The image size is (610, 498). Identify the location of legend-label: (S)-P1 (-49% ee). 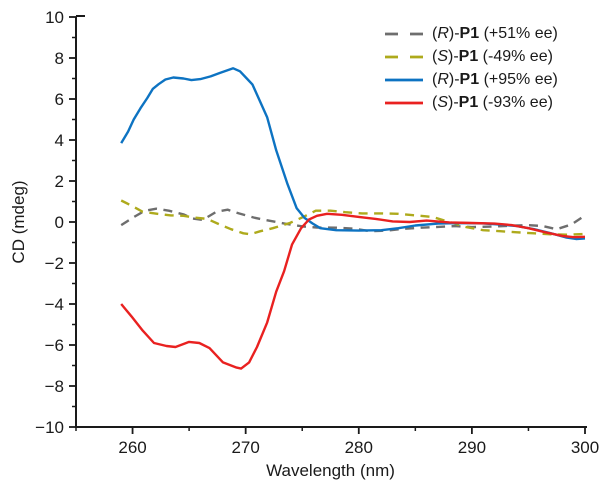
(492, 56).